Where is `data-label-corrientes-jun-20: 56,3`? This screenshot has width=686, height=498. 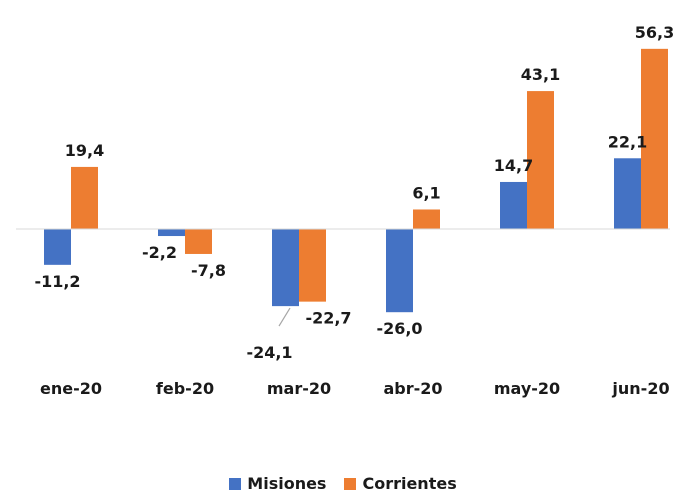 data-label-corrientes-jun-20: 56,3 is located at coordinates (654, 32).